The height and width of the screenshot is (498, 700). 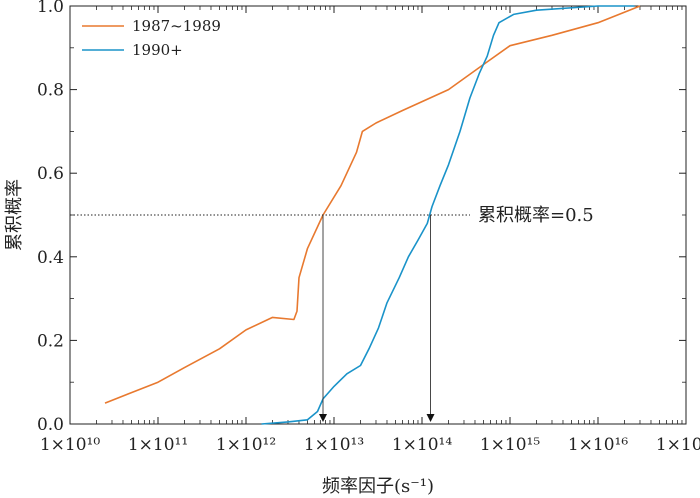 I want to click on x-tick-label: 1×10¹³, so click(x=334, y=445).